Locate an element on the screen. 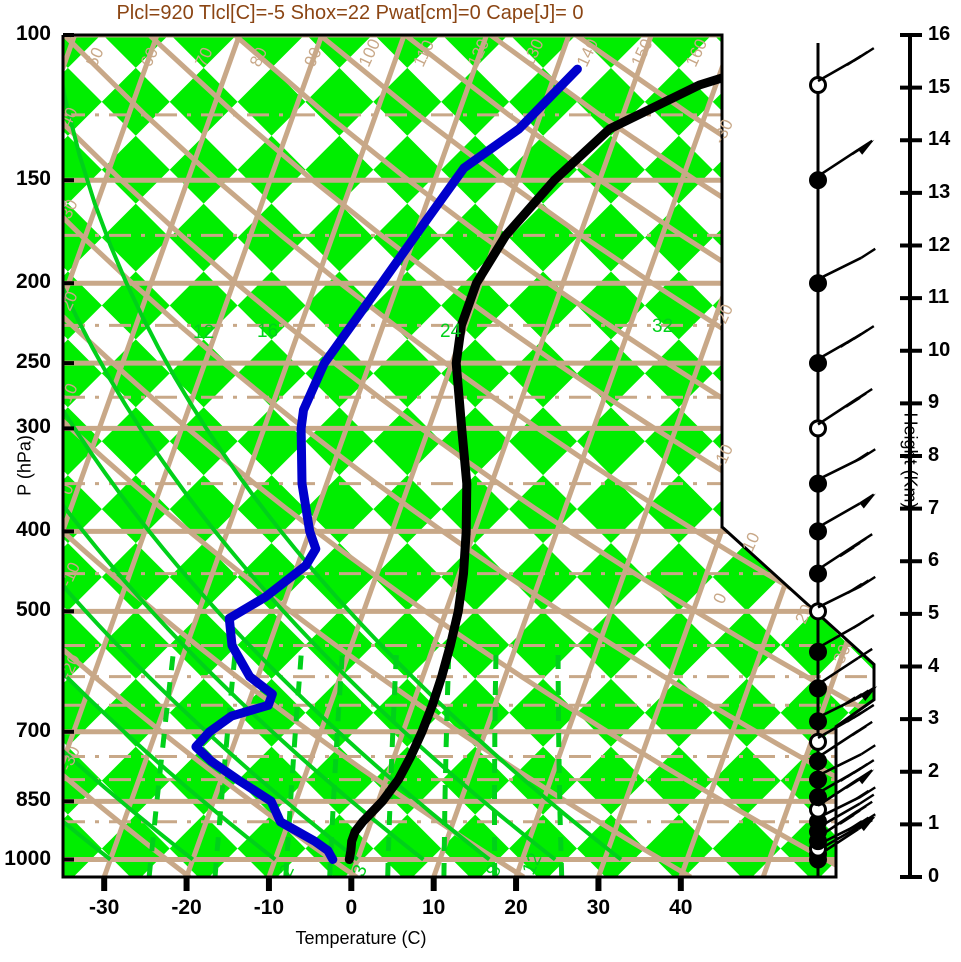 The width and height of the screenshot is (961, 962). height-tick-label: 2 is located at coordinates (933, 771).